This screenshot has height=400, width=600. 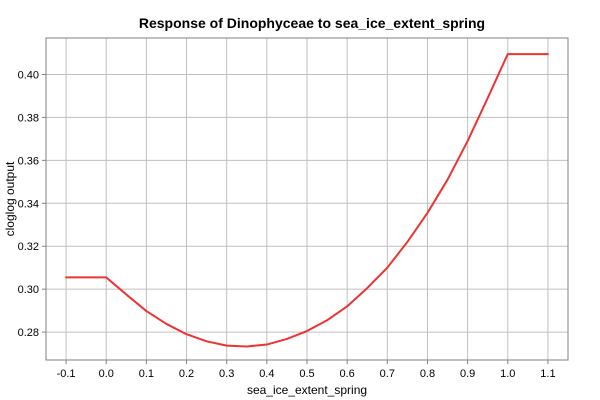 I want to click on x-tick-label: 0.7, so click(x=387, y=374).